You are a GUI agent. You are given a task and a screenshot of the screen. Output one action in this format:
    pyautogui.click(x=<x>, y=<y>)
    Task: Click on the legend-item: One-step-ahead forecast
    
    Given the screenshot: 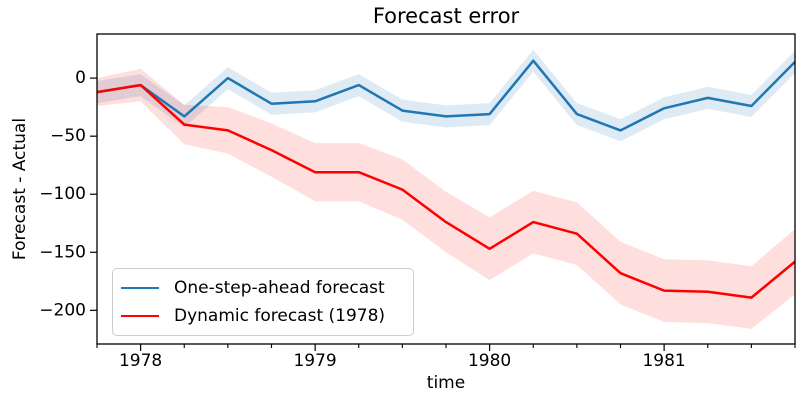 What is the action you would take?
    pyautogui.click(x=263, y=288)
    